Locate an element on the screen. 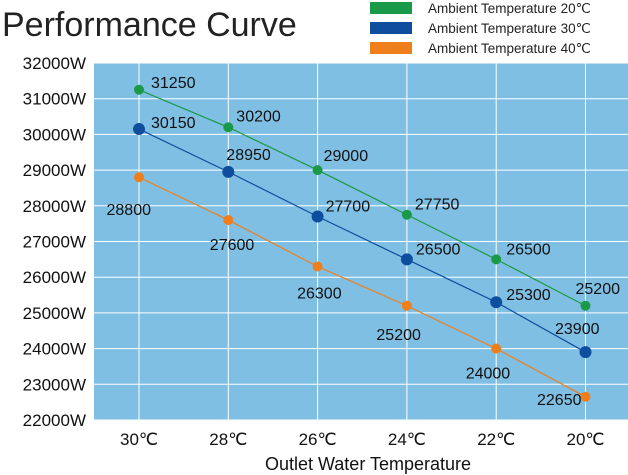  data-label: 30150 is located at coordinates (173, 123).